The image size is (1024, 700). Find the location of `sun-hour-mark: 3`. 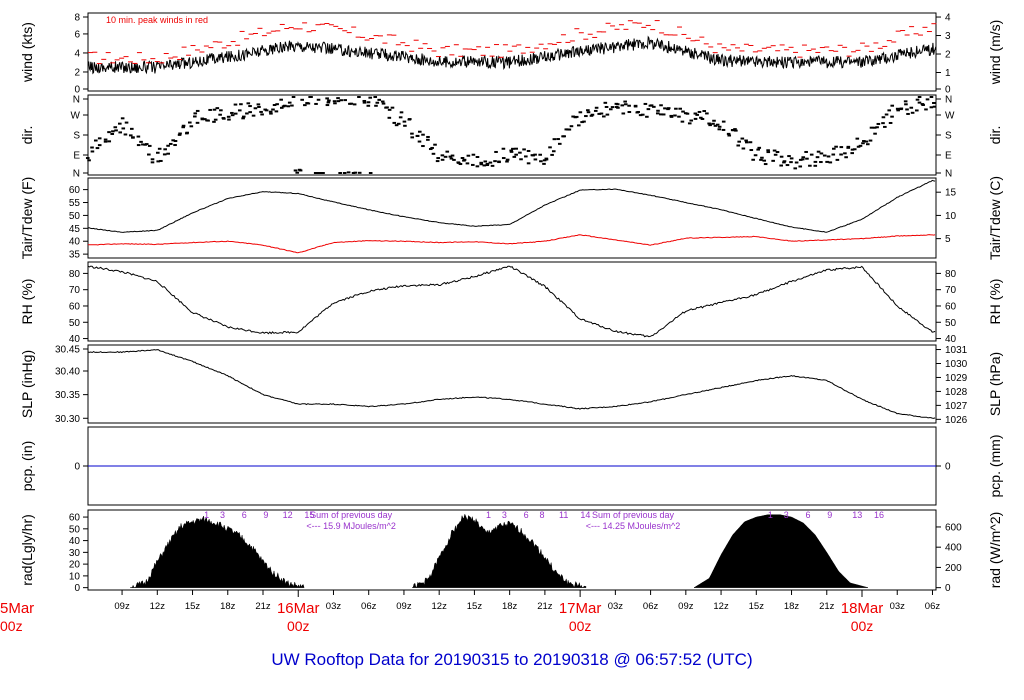

sun-hour-mark: 3 is located at coordinates (786, 515).